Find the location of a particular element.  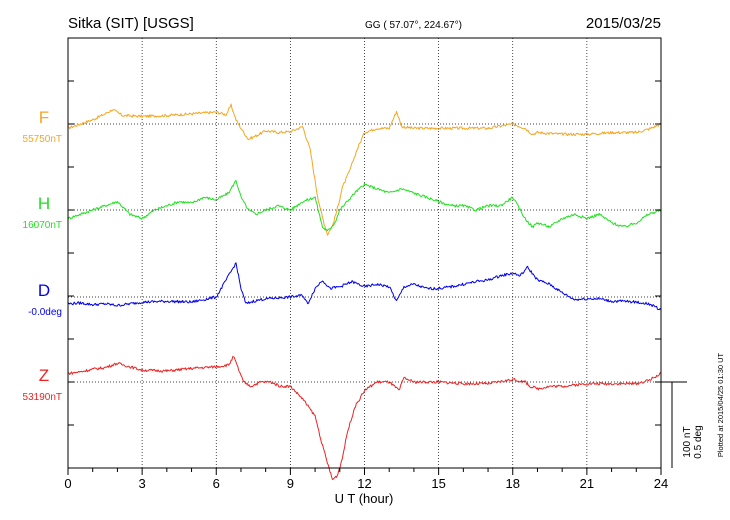

series-baseline-z: 53190nT is located at coordinates (42, 397).